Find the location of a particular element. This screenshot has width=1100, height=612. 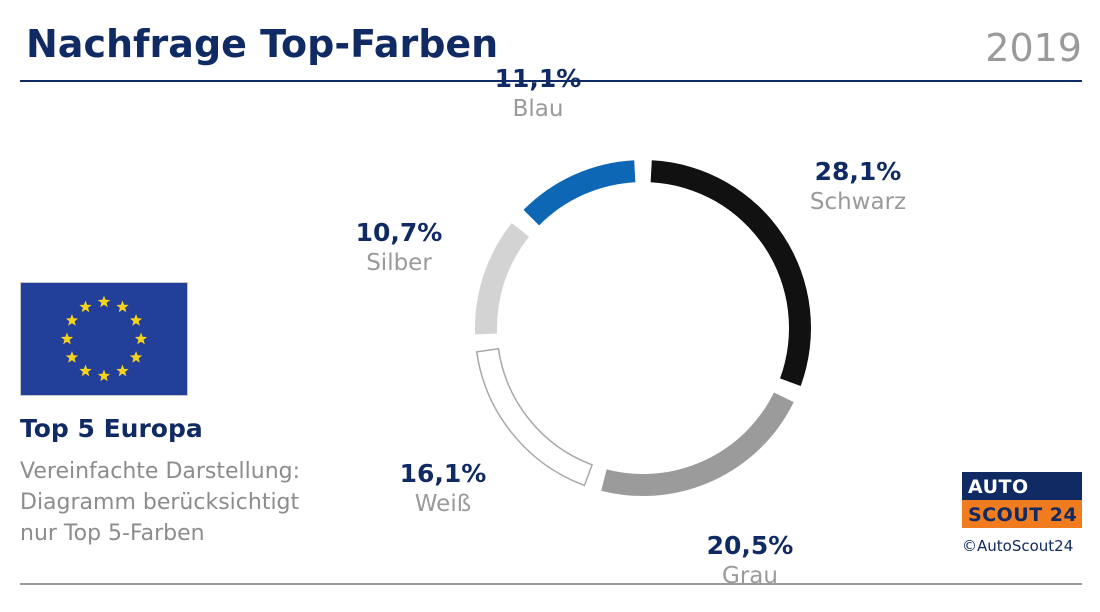

slice-value: 11,1% is located at coordinates (538, 78).